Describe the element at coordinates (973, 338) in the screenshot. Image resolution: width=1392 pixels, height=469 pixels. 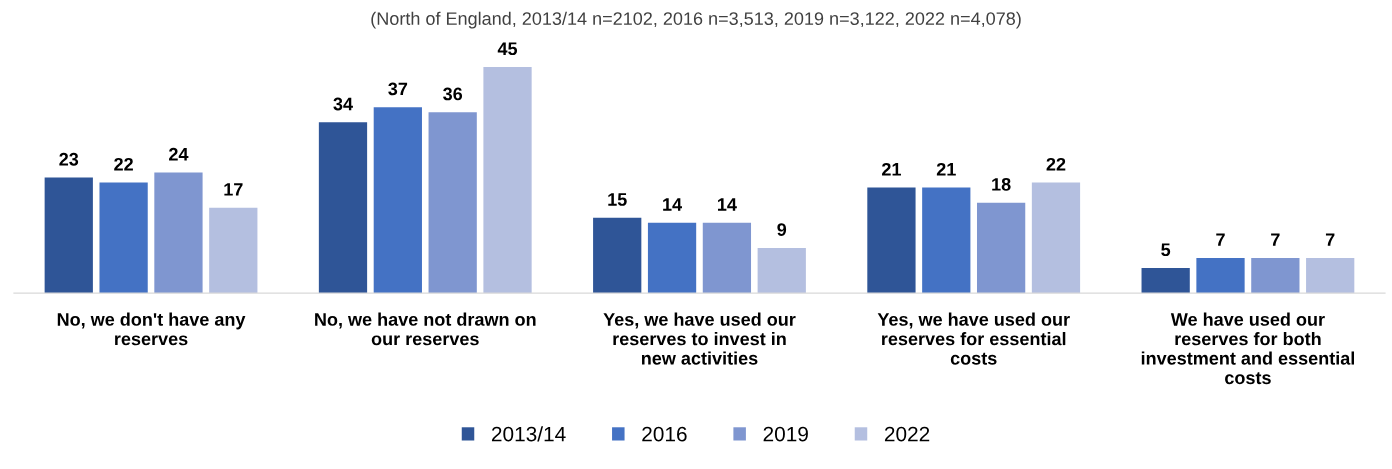
I see `x-tick-label: Yes, we have used our reserves for essential costs` at that location.